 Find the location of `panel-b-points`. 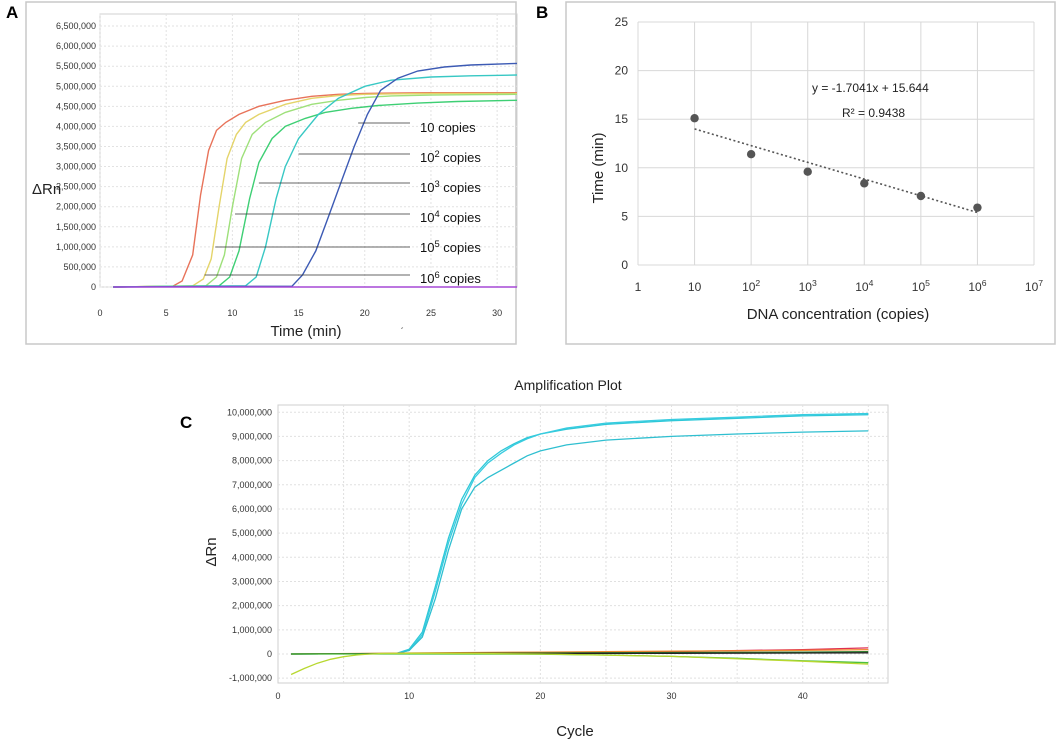

panel-b-points is located at coordinates (836, 163).